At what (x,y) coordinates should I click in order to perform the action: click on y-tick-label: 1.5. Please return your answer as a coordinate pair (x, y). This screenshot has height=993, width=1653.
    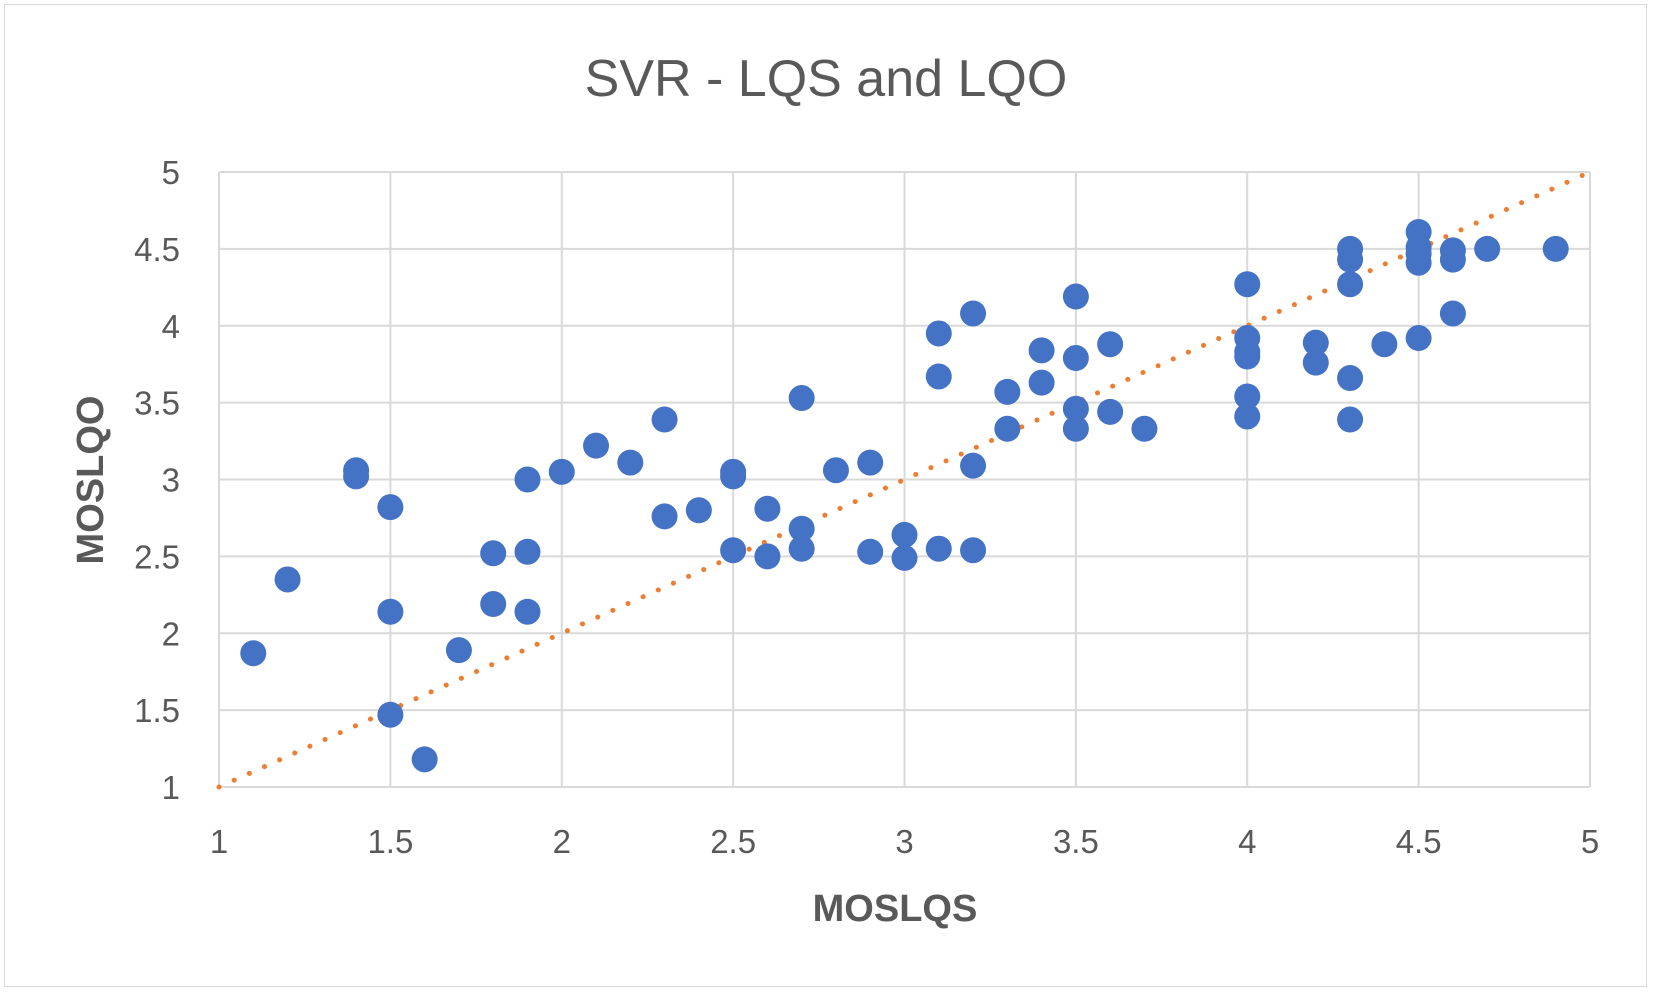
    Looking at the image, I should click on (157, 710).